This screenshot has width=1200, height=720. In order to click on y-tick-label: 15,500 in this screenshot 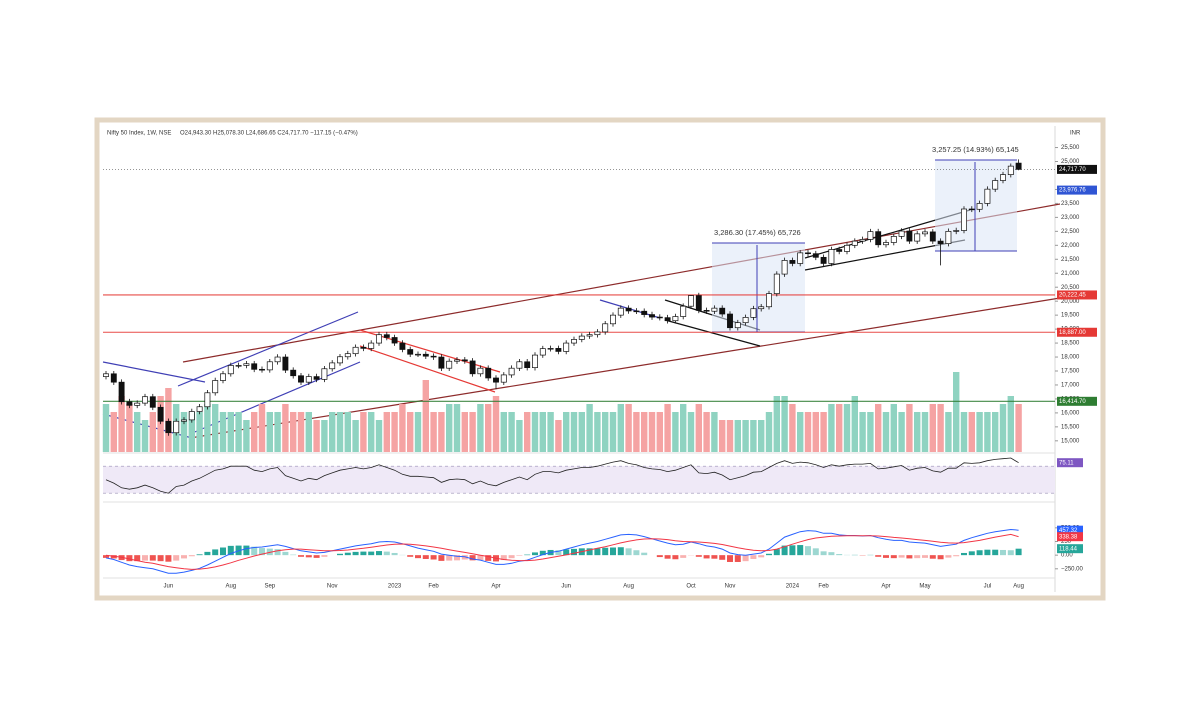, I will do `click(1070, 427)`.